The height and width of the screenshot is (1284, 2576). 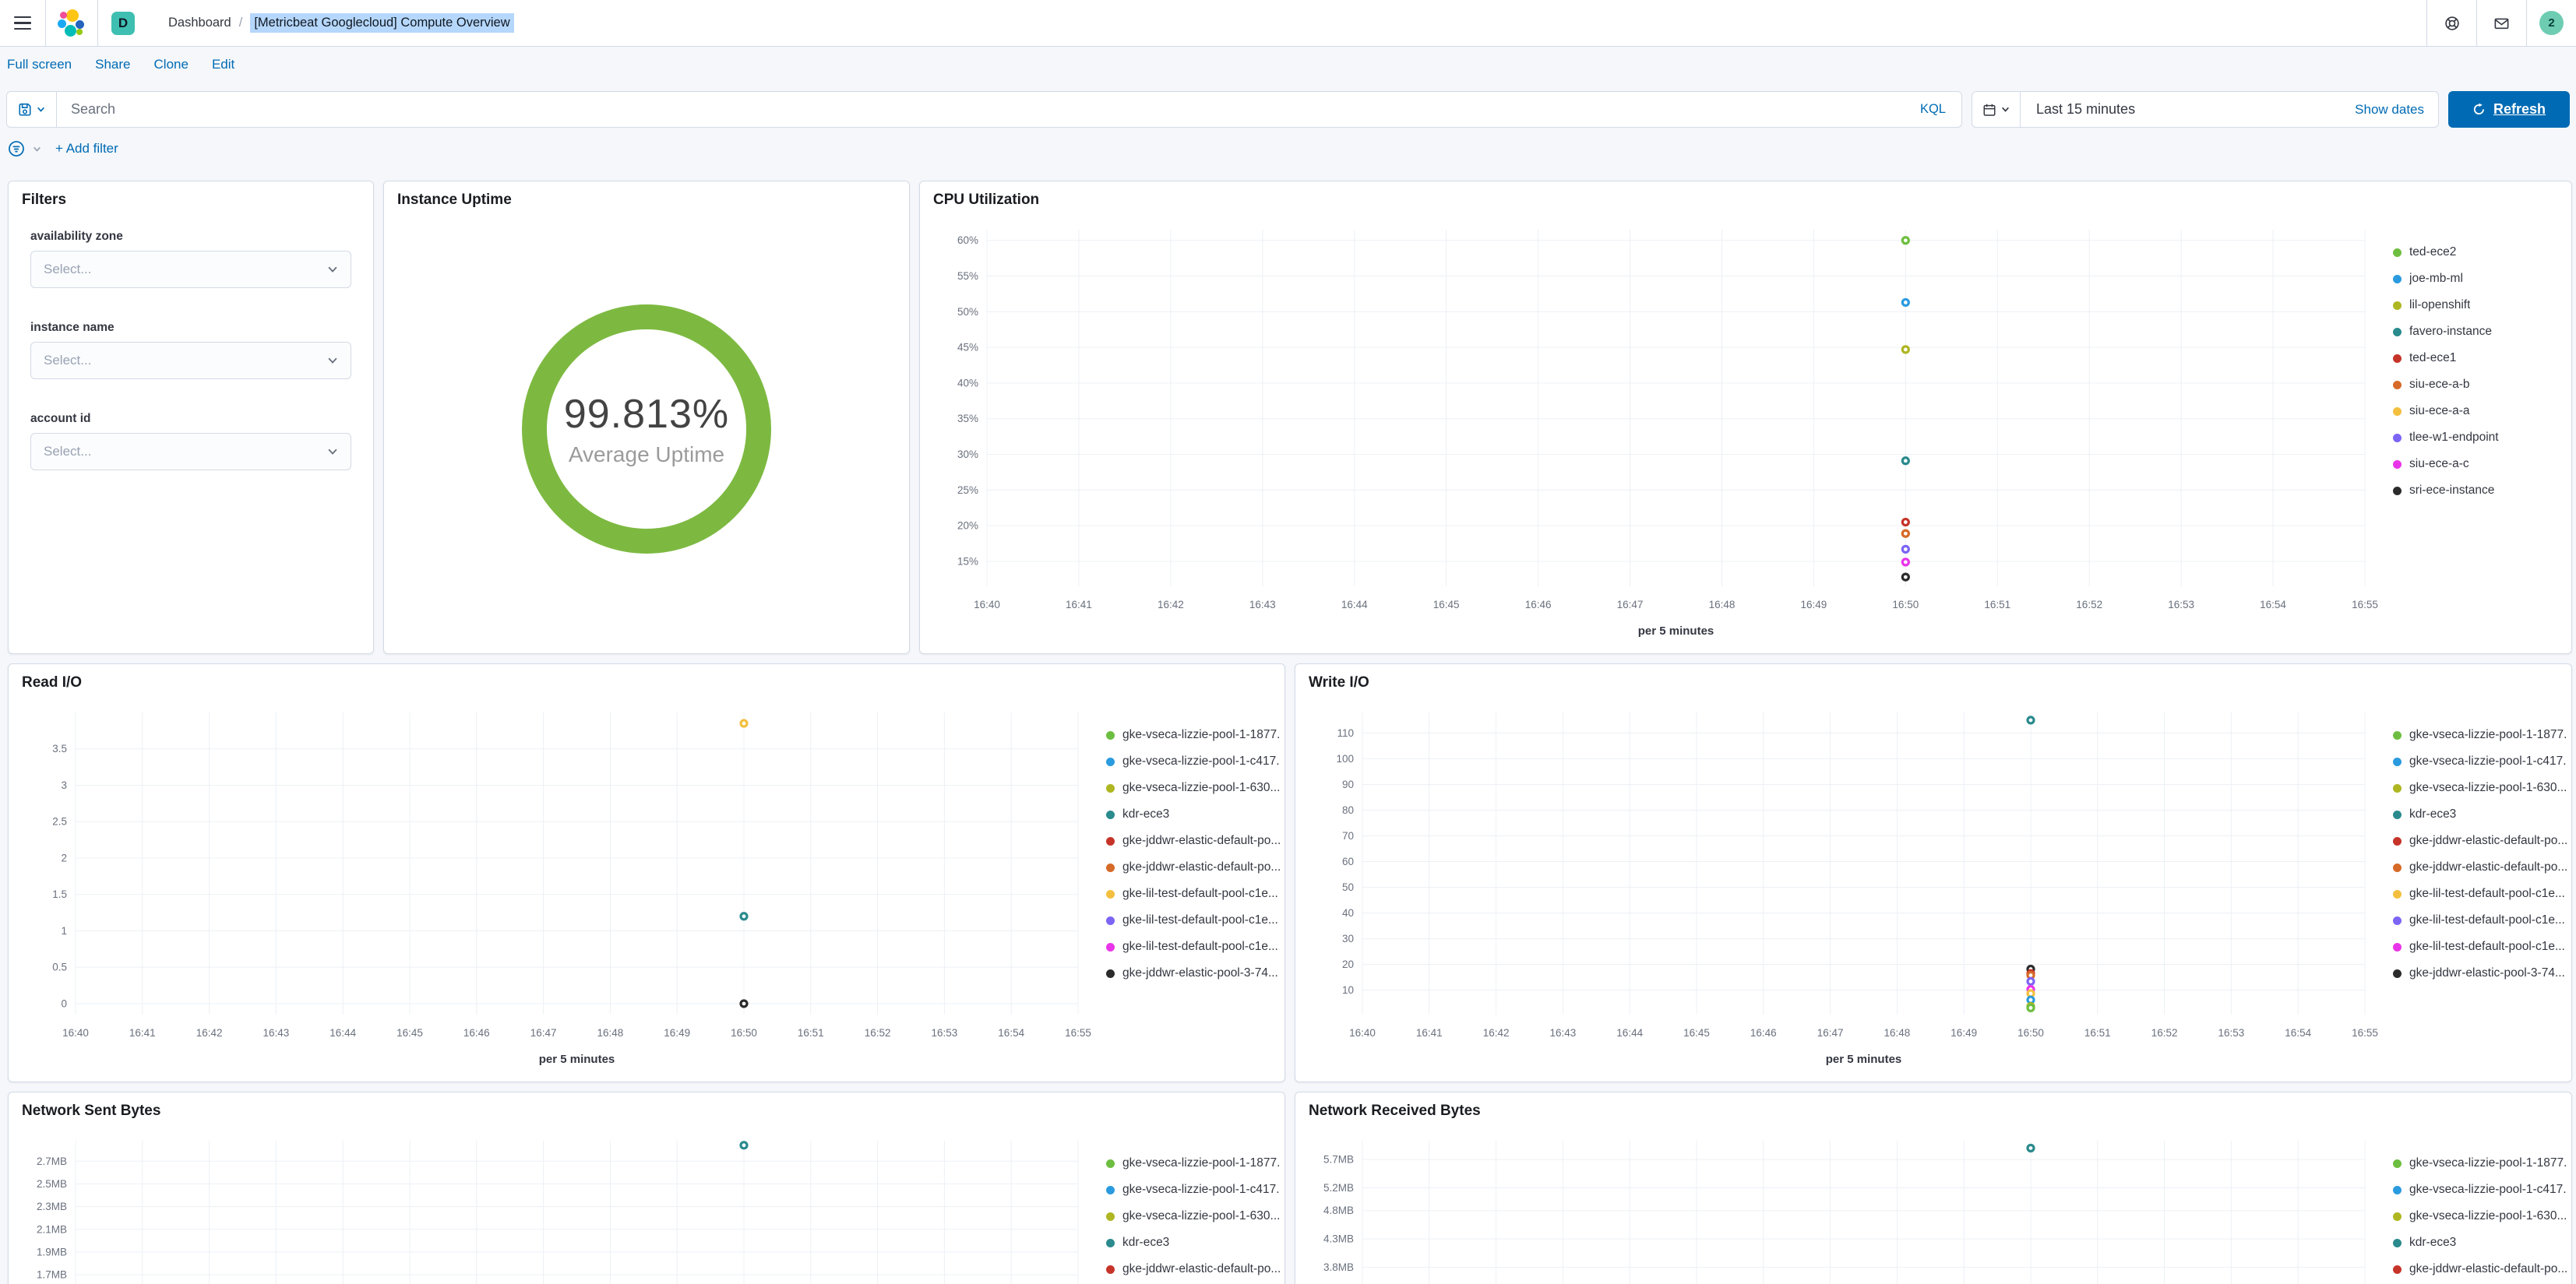 What do you see at coordinates (2480, 490) in the screenshot?
I see `legend-item: sri-ece-instance` at bounding box center [2480, 490].